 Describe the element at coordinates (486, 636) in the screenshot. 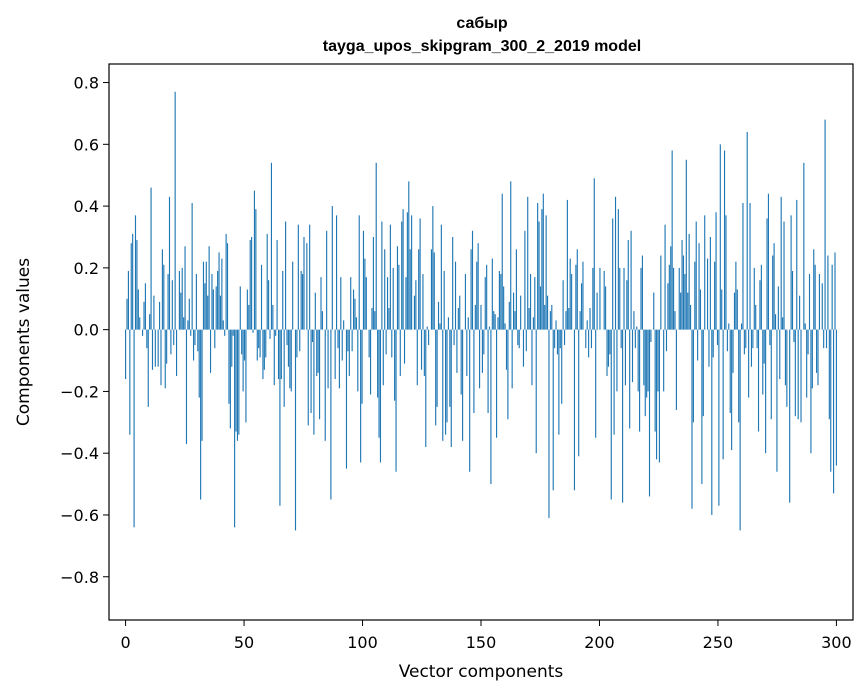

I see `x-axis: 0 50 100 150 200 250 300` at that location.